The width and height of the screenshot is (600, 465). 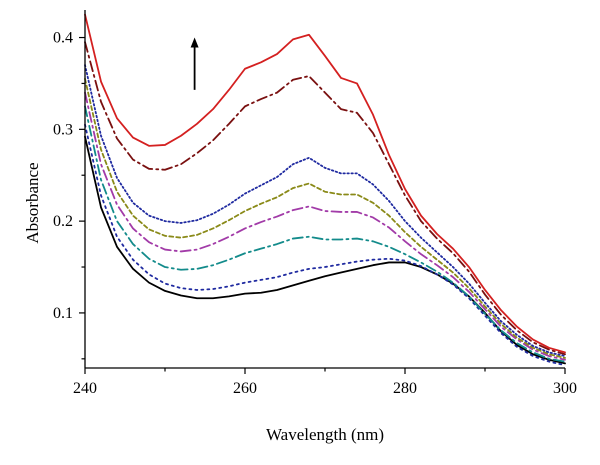 What do you see at coordinates (63, 313) in the screenshot?
I see `y-tick-label-0: 0.1` at bounding box center [63, 313].